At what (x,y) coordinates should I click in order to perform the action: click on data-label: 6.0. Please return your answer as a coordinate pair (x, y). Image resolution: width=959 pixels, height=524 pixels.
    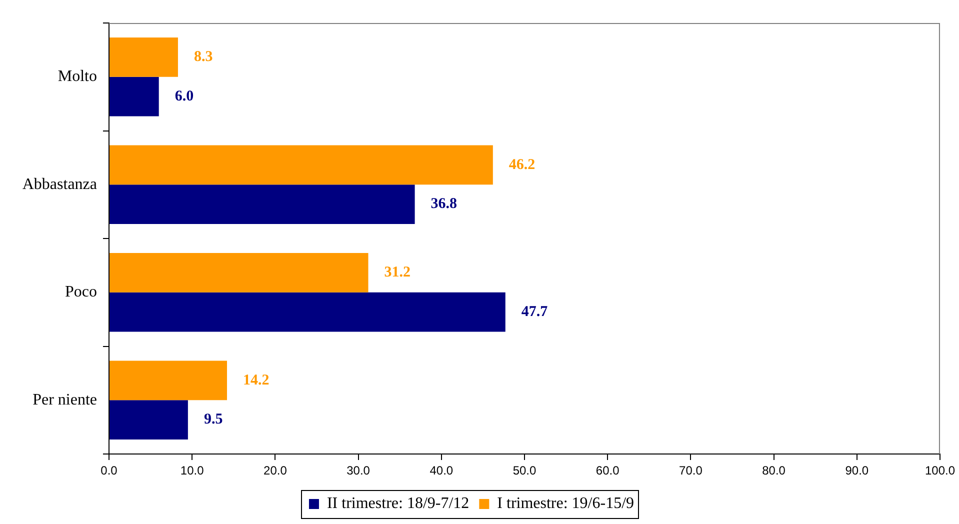
    Looking at the image, I should click on (184, 96).